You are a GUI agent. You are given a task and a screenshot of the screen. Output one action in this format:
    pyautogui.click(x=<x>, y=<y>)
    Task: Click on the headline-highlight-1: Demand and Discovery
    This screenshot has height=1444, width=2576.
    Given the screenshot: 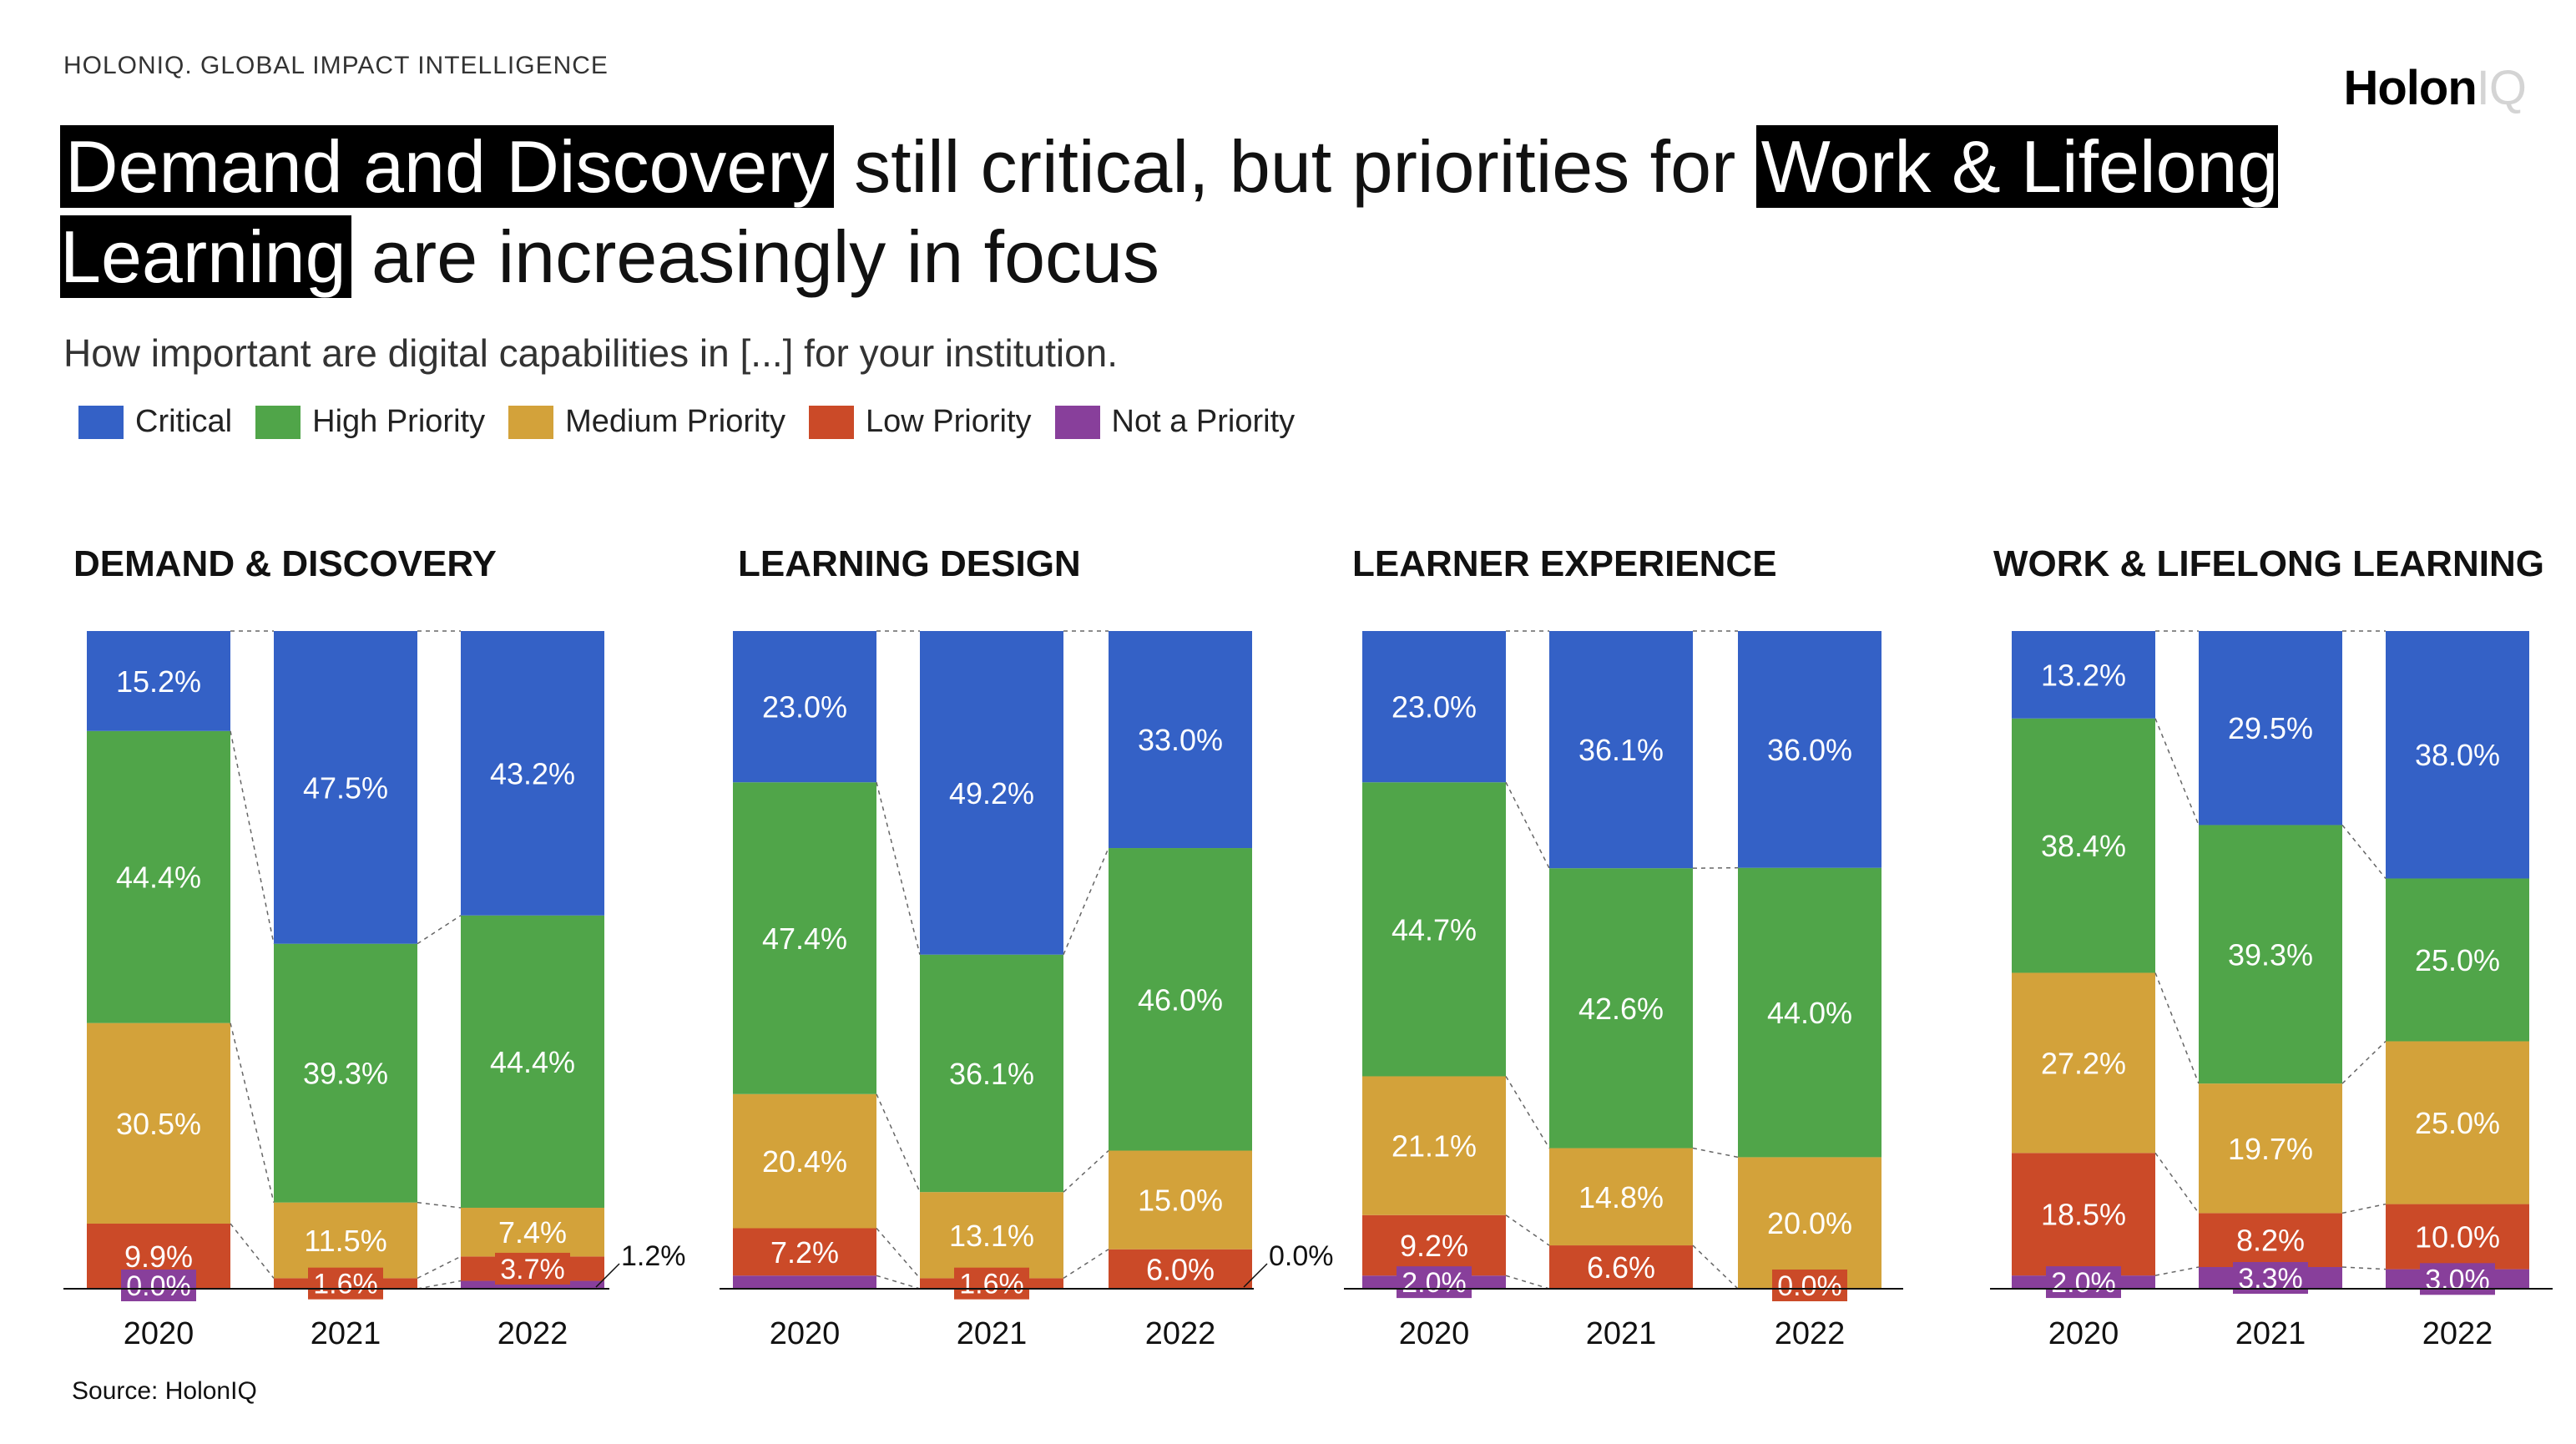 What is the action you would take?
    pyautogui.click(x=447, y=166)
    